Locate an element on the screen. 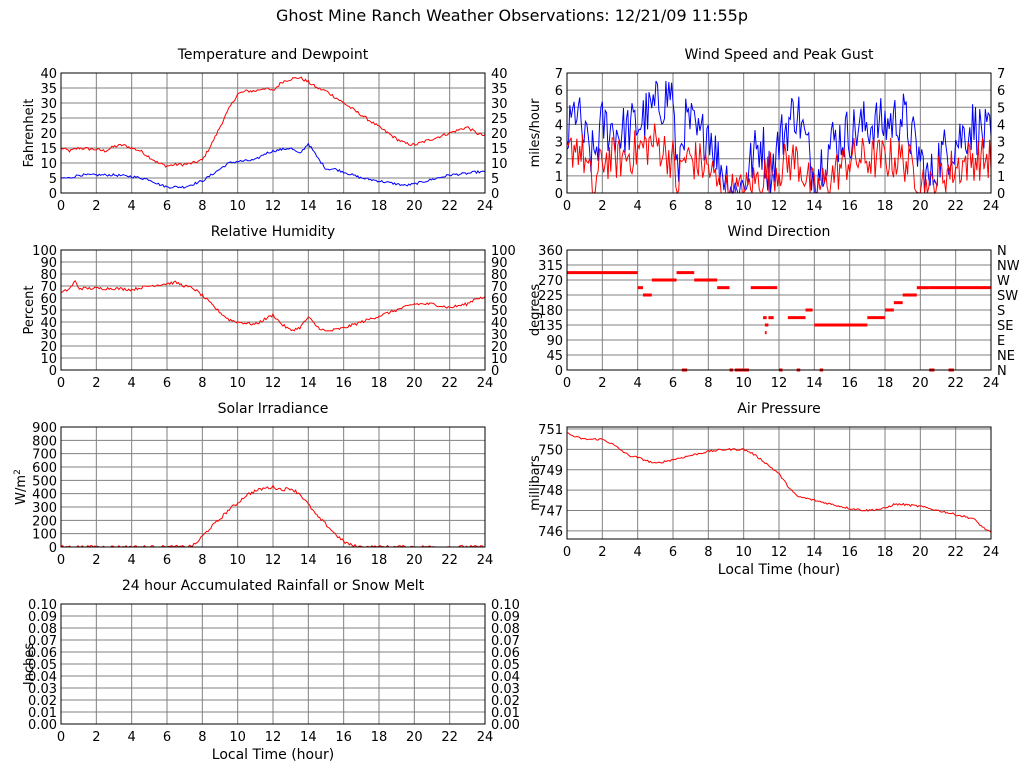 Image resolution: width=1024 pixels, height=768 pixels. chart-title: Wind Speed and Peak Gust is located at coordinates (779, 55).